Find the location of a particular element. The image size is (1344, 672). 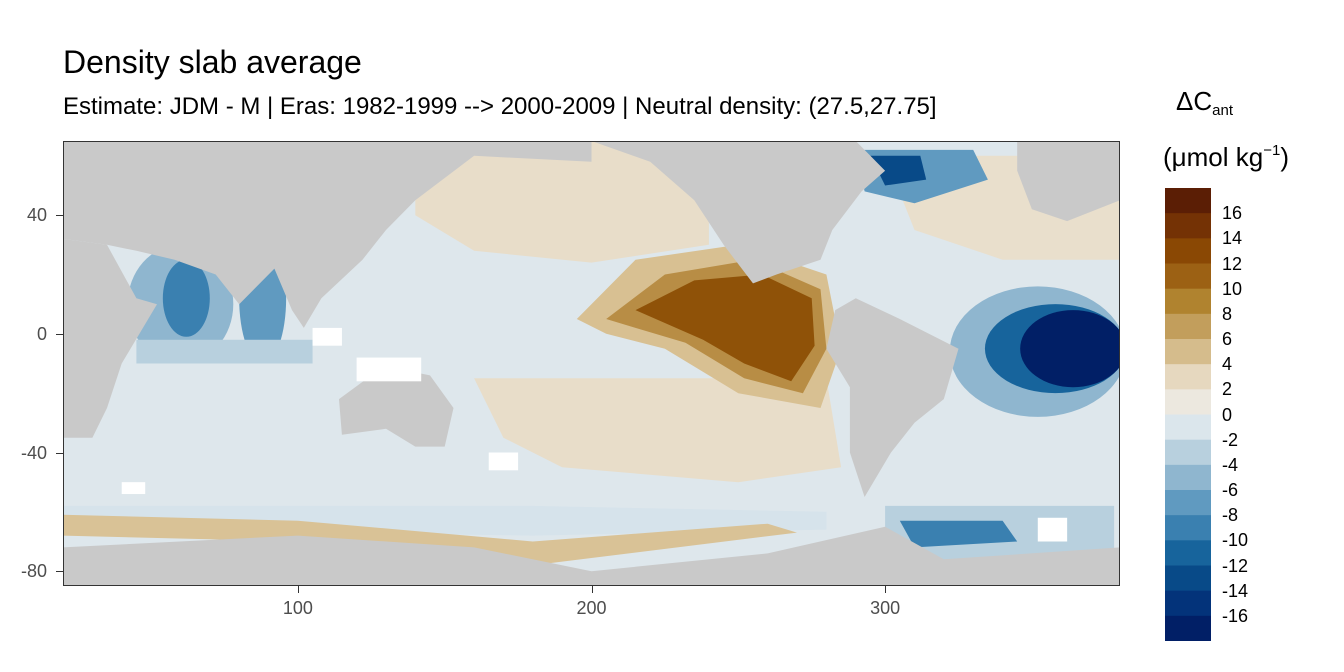

y-tick-label: -80 is located at coordinates (33, 571).